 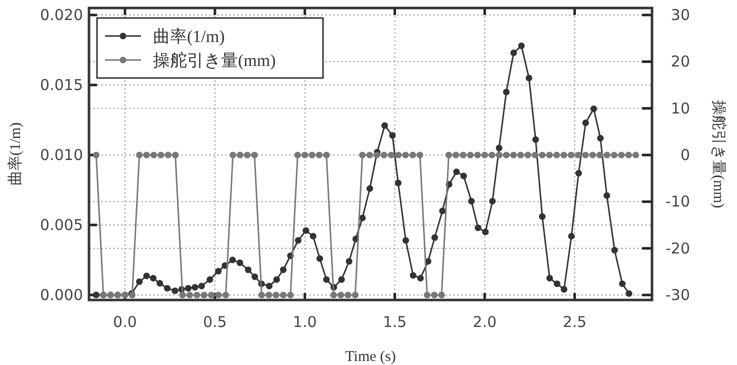 What do you see at coordinates (61, 225) in the screenshot?
I see `y-tick-label: 0.005` at bounding box center [61, 225].